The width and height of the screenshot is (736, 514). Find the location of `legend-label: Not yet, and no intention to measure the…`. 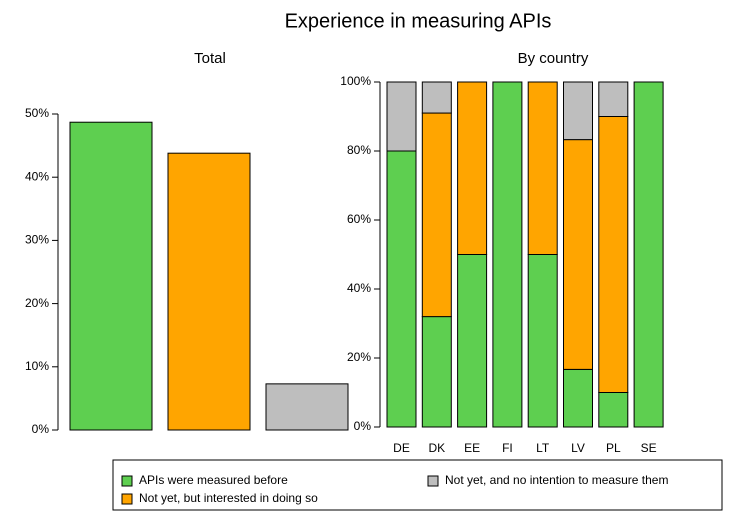

legend-label: Not yet, and no intention to measure the… is located at coordinates (556, 480).